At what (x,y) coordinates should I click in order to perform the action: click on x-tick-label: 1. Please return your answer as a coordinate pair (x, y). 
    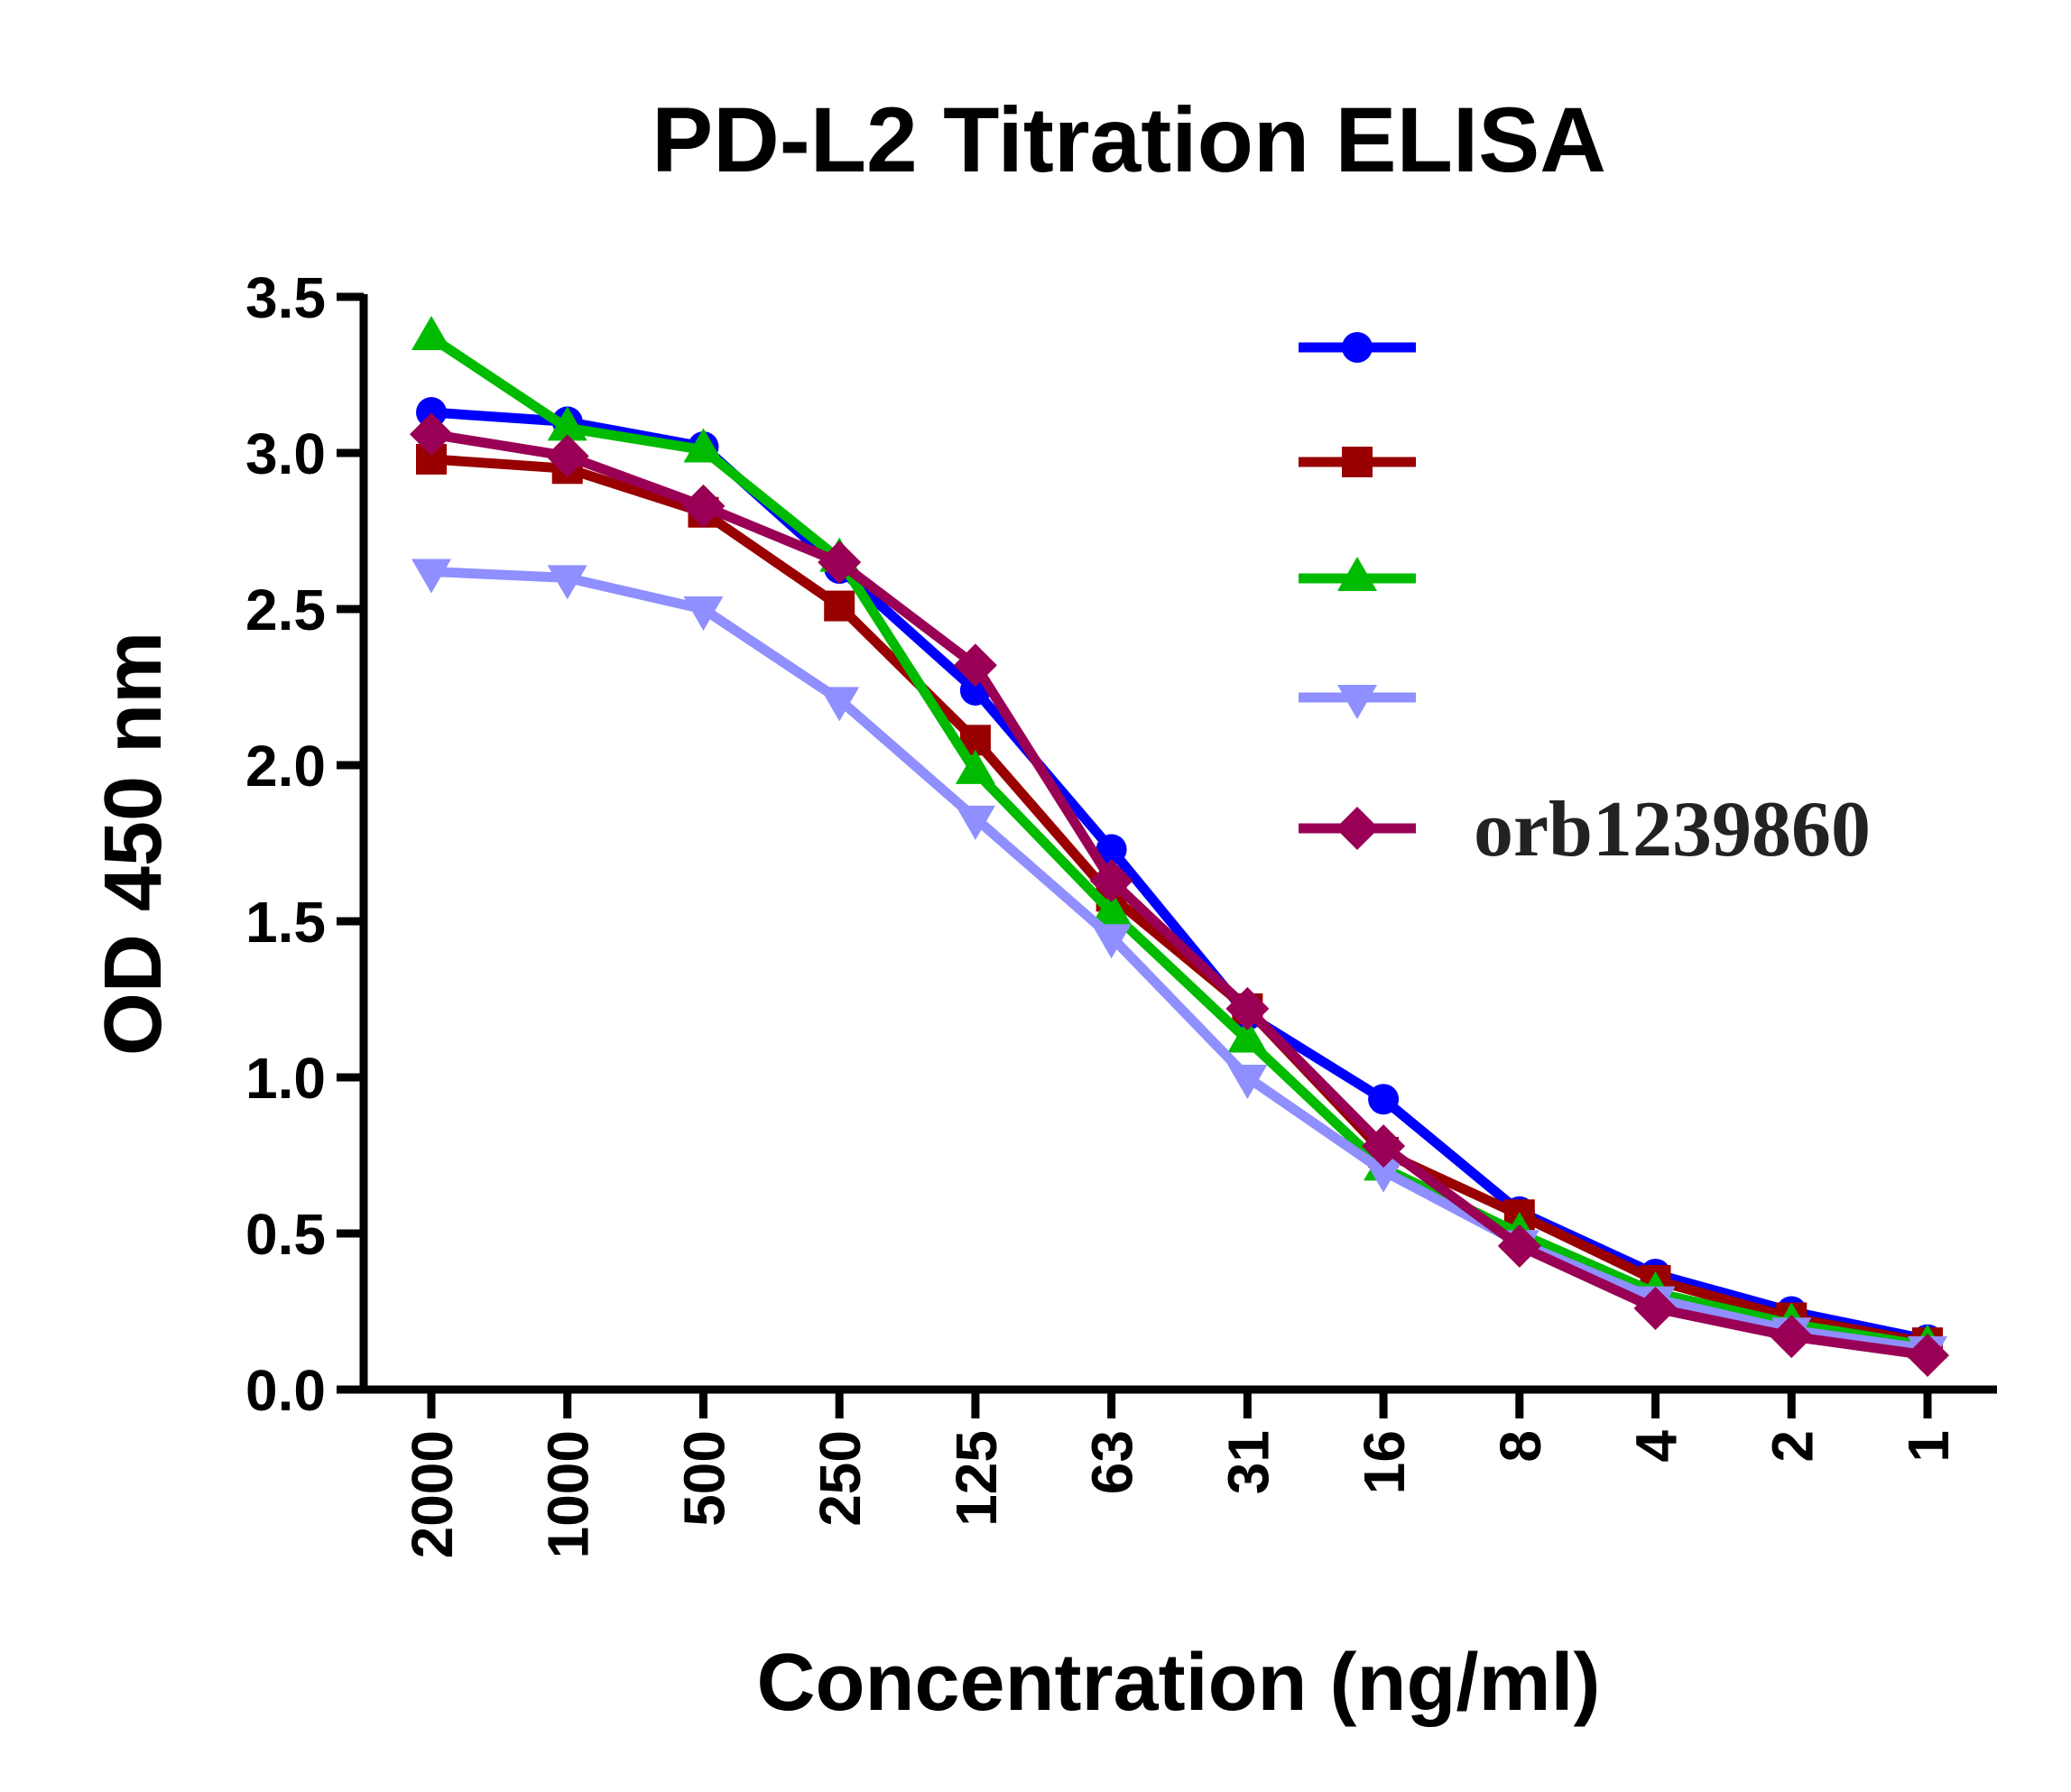
    Looking at the image, I should click on (1928, 1447).